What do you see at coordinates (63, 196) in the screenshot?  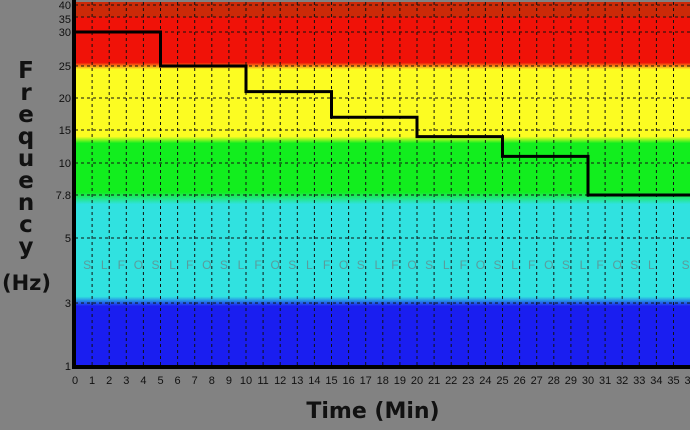 I see `y-tick-label: 7.8` at bounding box center [63, 196].